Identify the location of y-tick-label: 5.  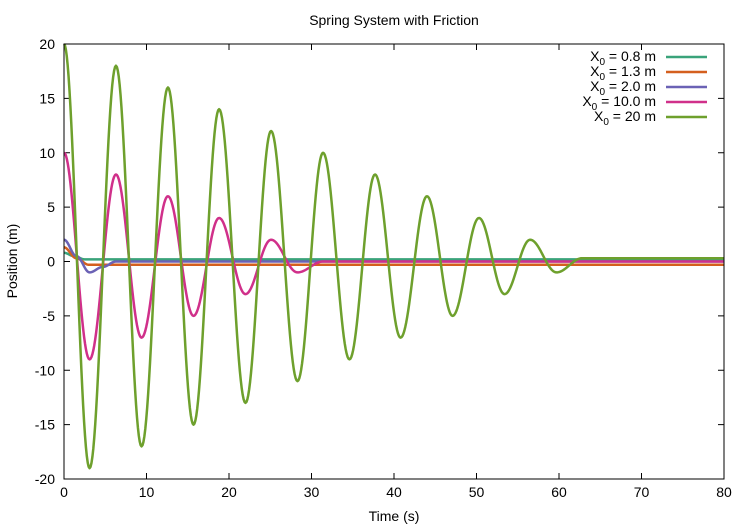
(51, 207).